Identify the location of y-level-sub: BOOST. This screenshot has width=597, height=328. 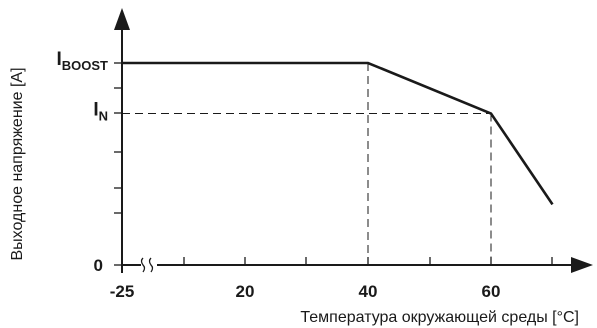
(85, 65).